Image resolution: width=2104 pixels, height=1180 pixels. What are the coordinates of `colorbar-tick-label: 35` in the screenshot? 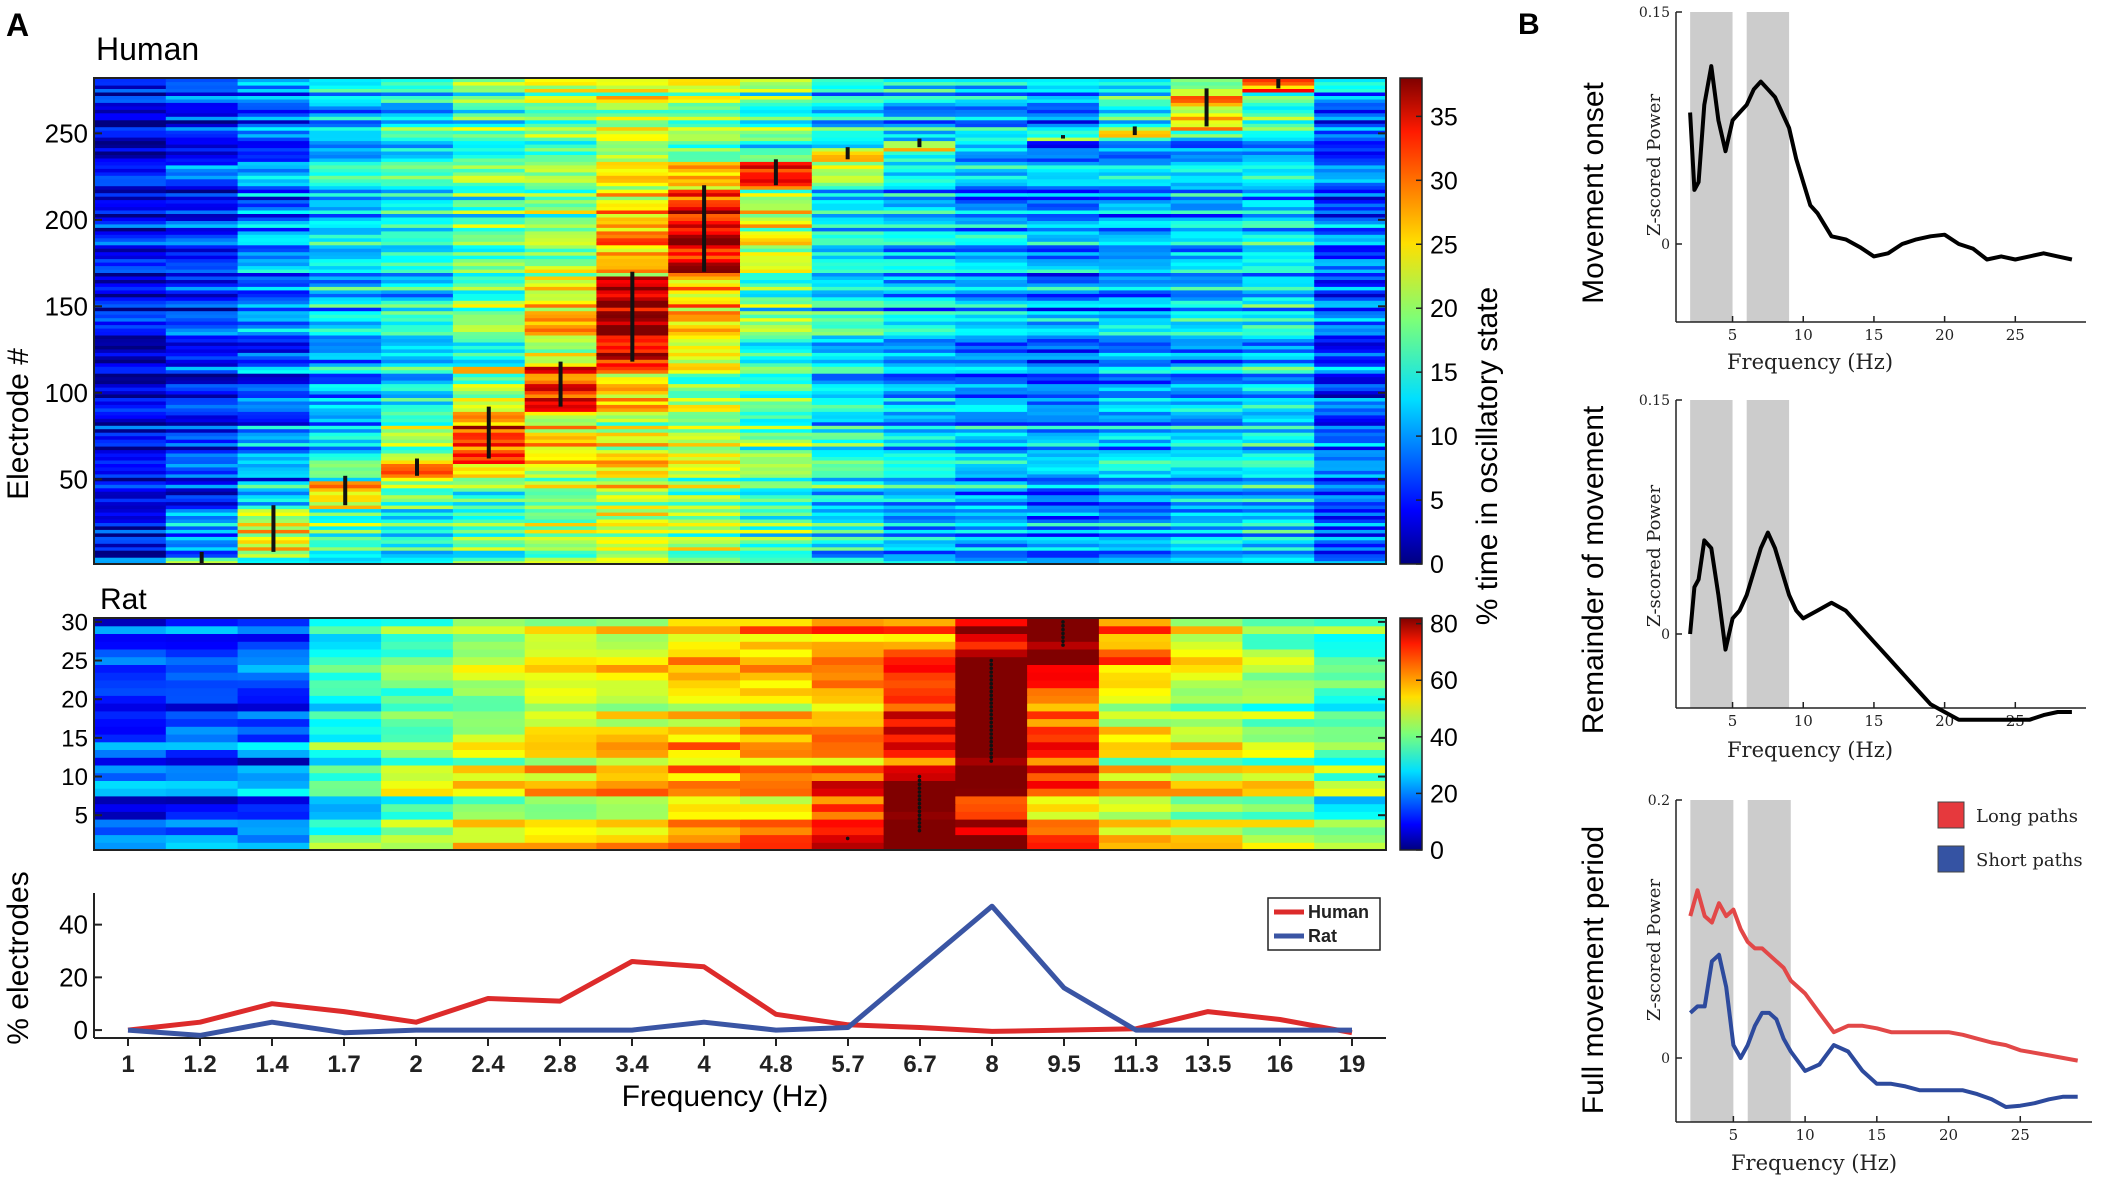 It's located at (1444, 117).